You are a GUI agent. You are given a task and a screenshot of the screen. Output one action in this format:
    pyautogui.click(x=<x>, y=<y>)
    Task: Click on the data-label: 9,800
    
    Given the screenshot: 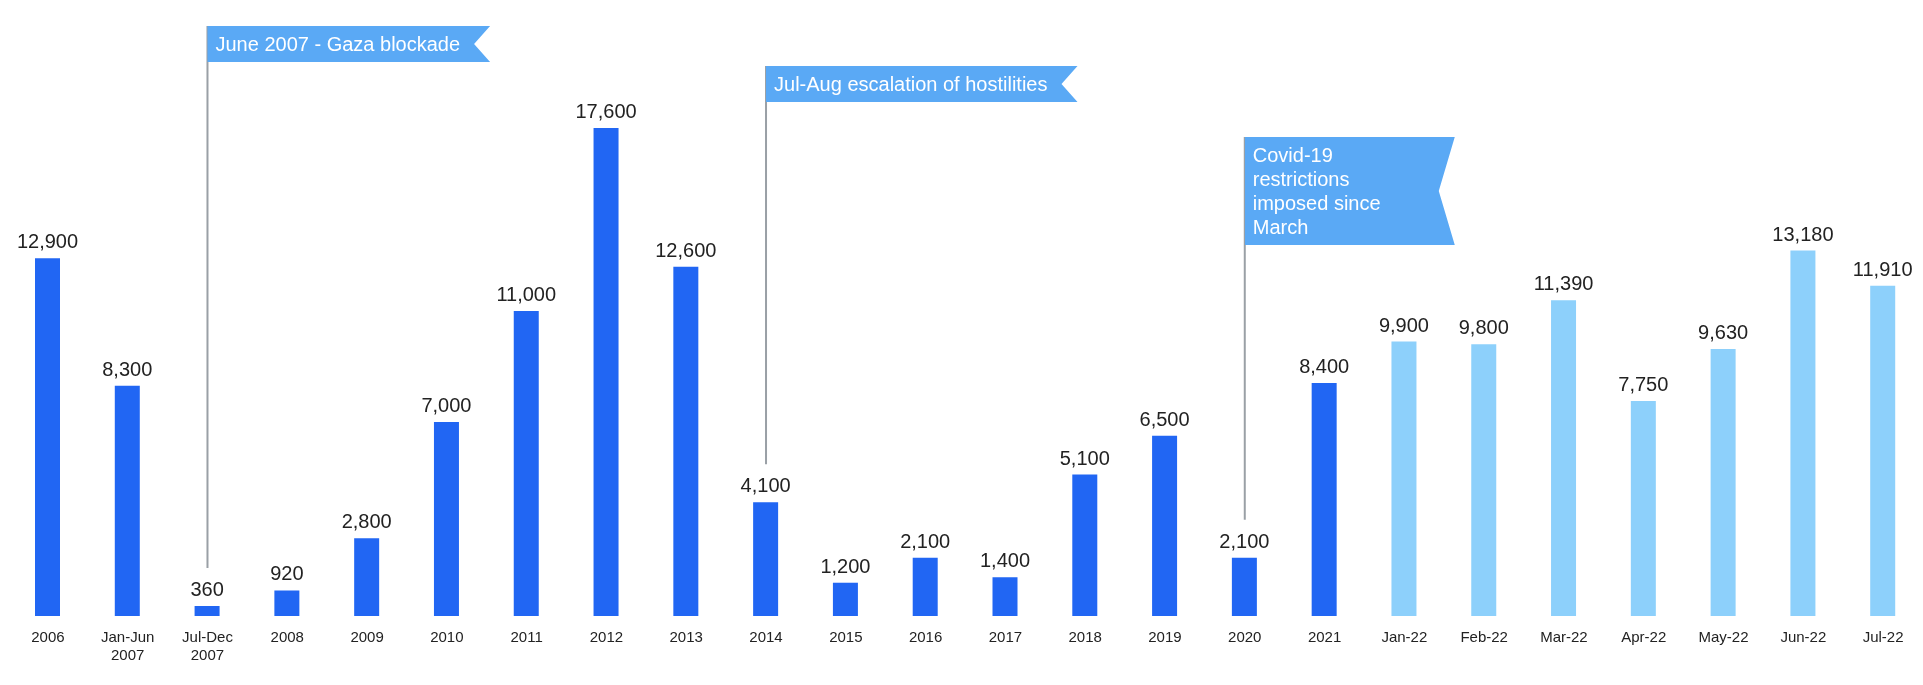 What is the action you would take?
    pyautogui.click(x=1483, y=327)
    